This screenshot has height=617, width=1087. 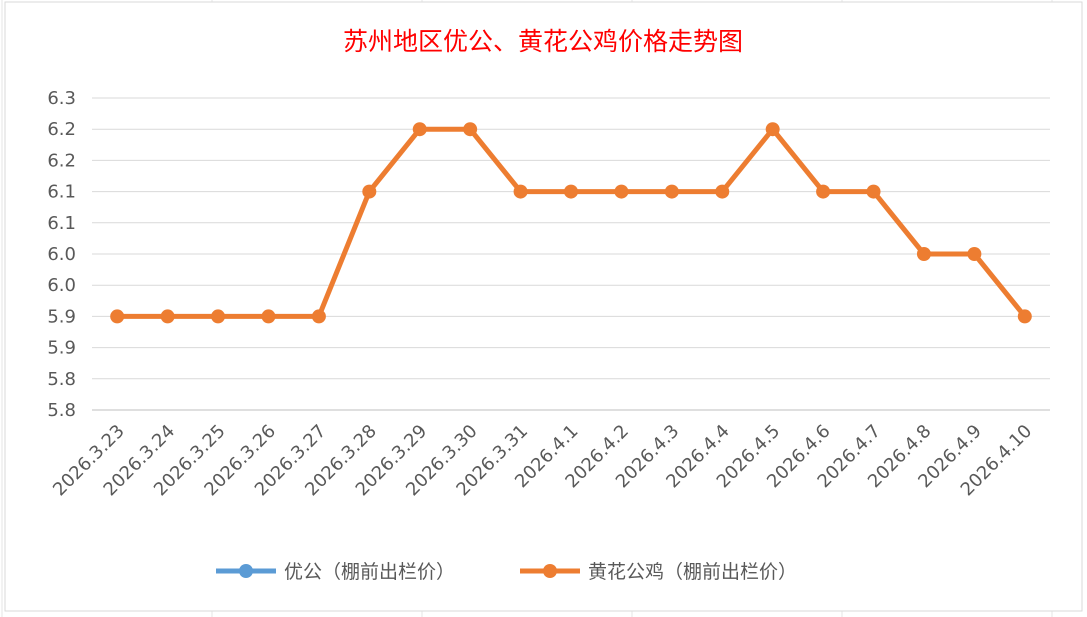 I want to click on legend-label: 优公（棚前出栏价）, so click(x=369, y=572).